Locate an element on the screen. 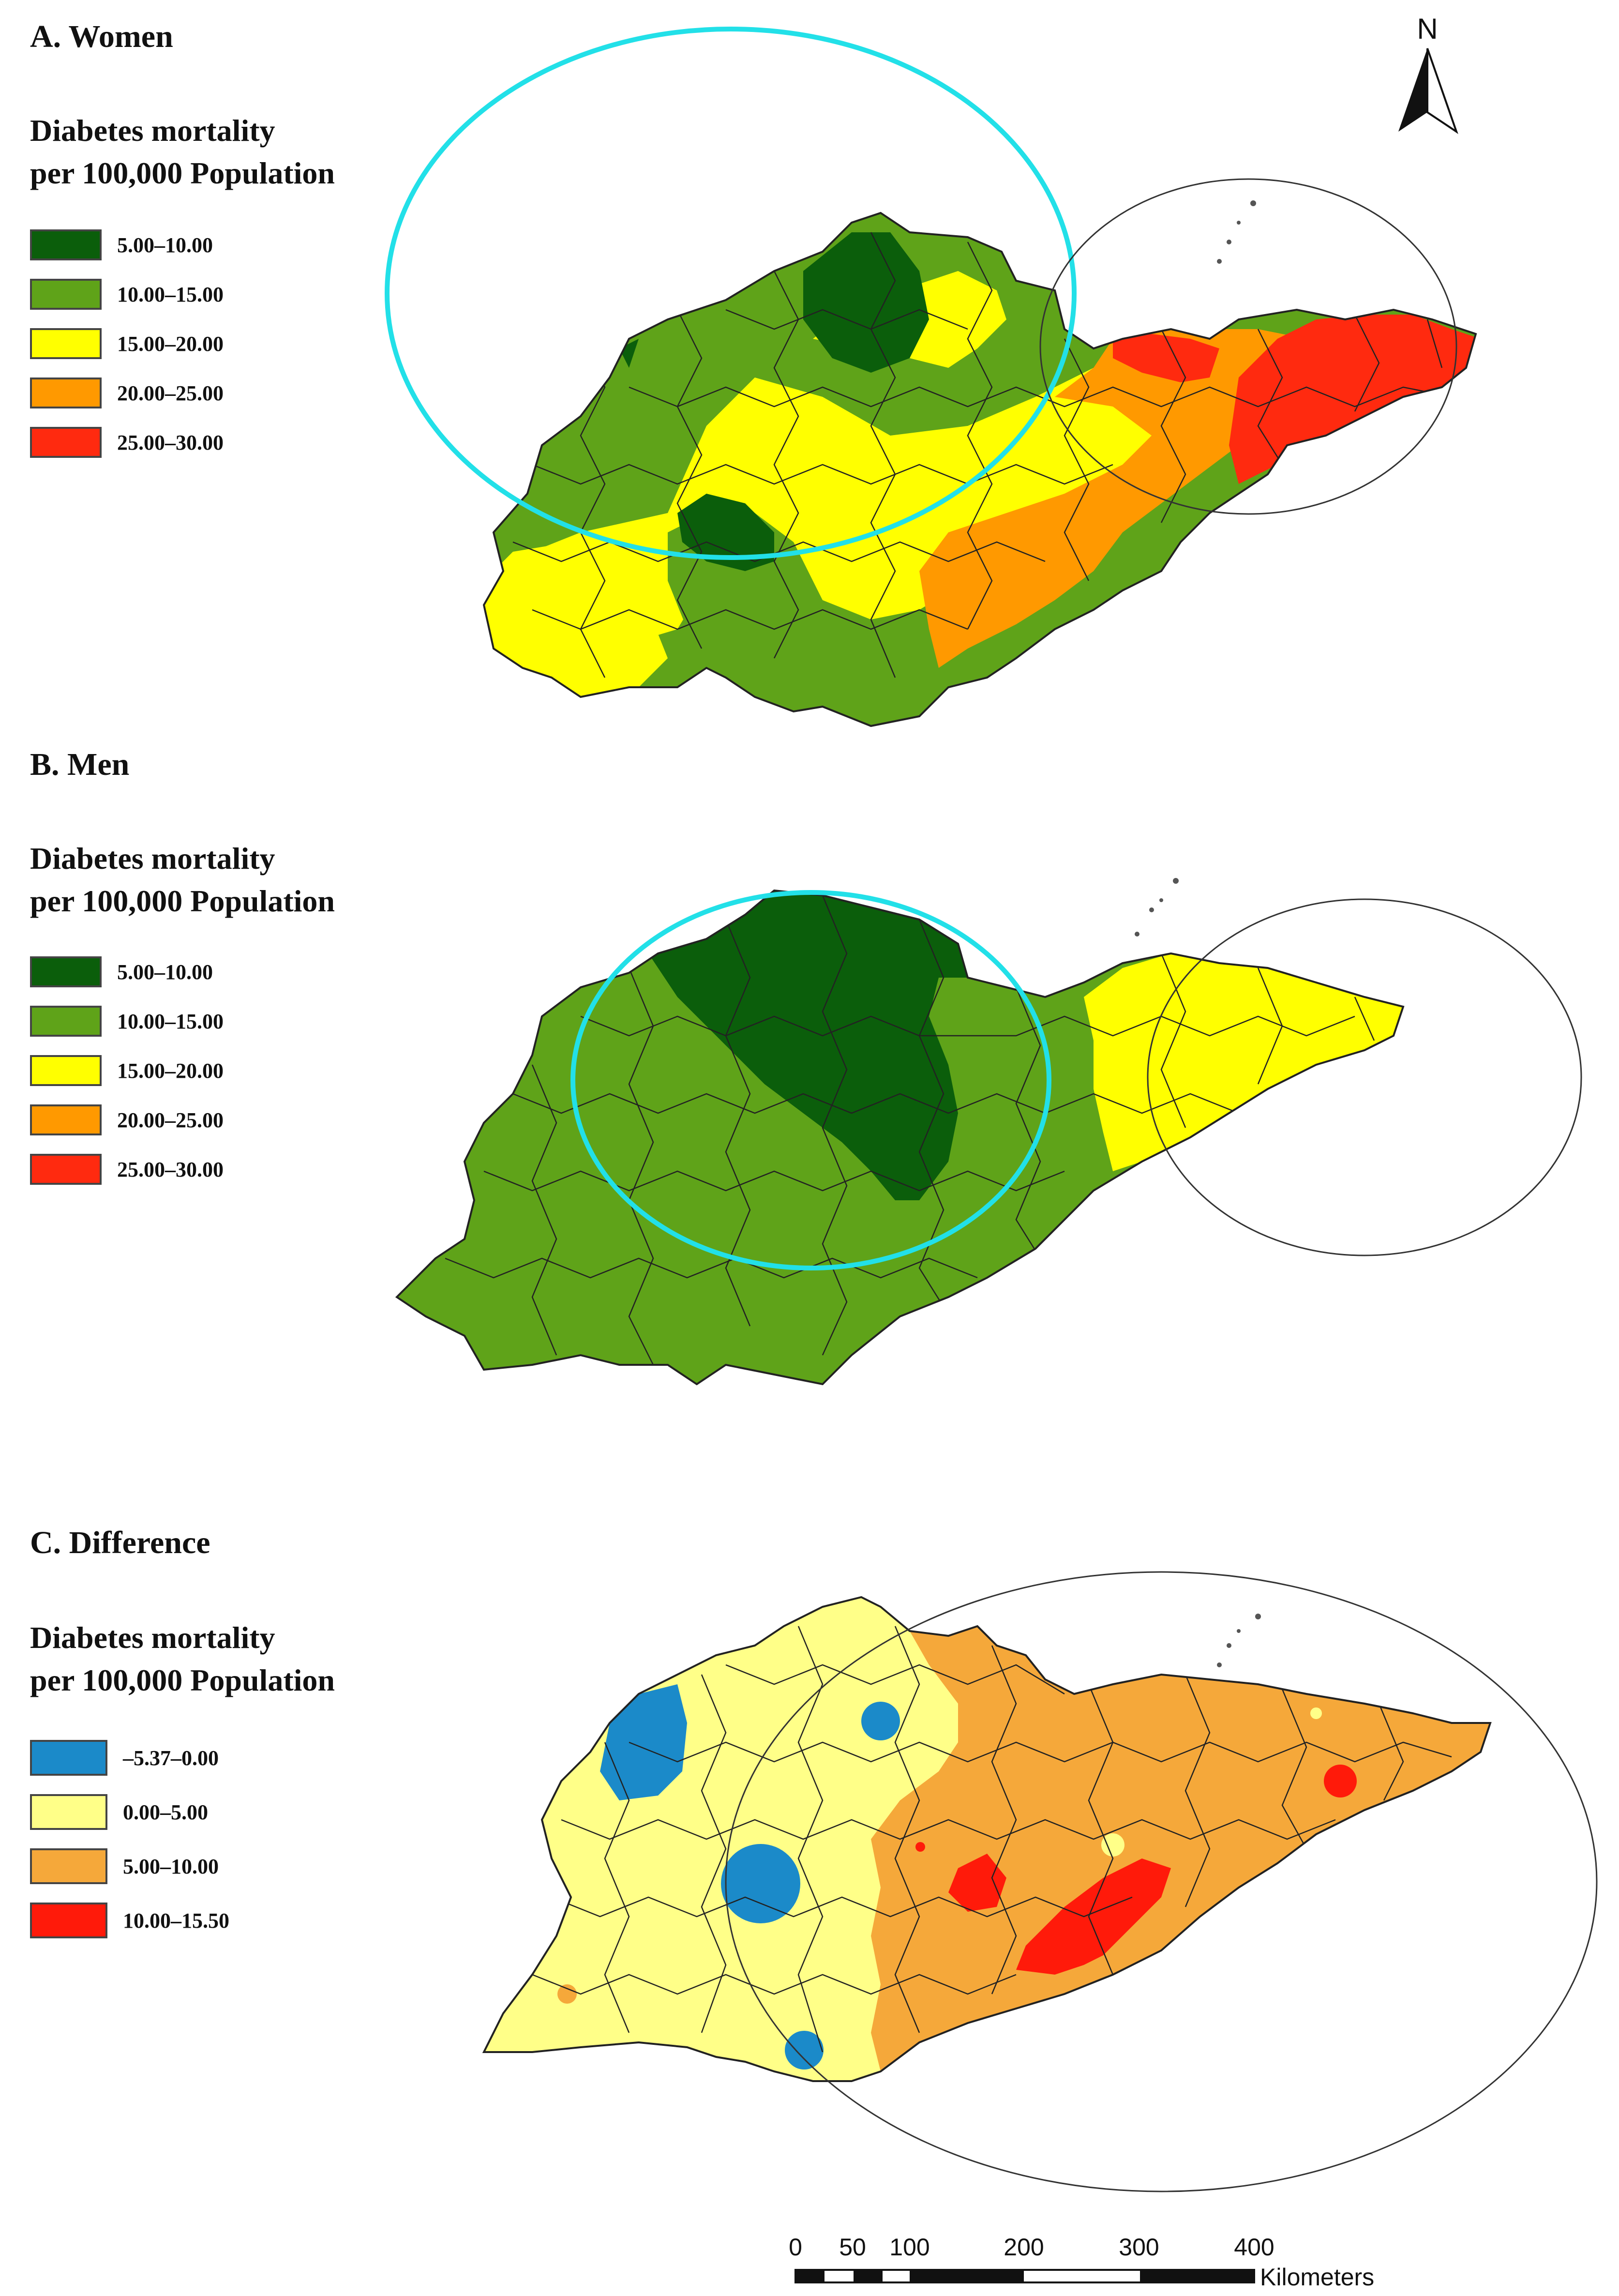 This screenshot has height=2296, width=1619. panel-a-title: A. Women is located at coordinates (101, 36).